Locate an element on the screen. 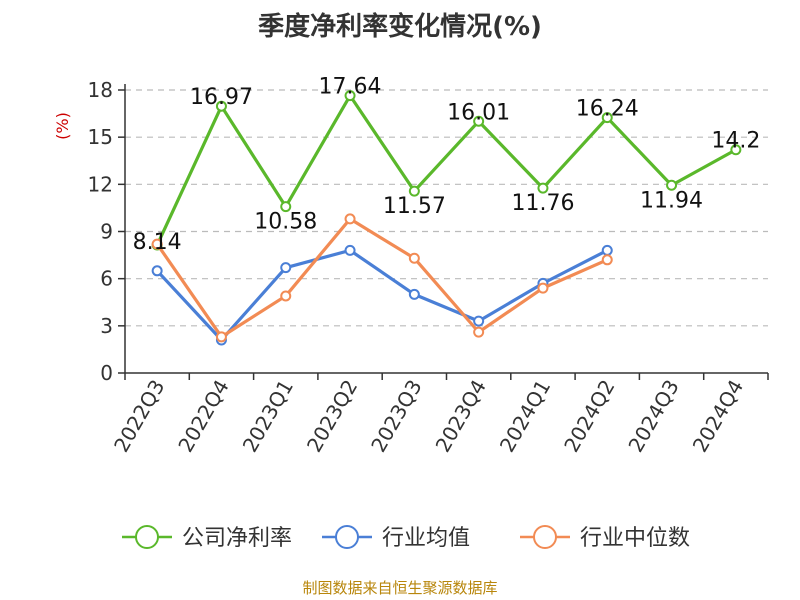 This screenshot has width=800, height=600. data-label: 11.94 is located at coordinates (671, 200).